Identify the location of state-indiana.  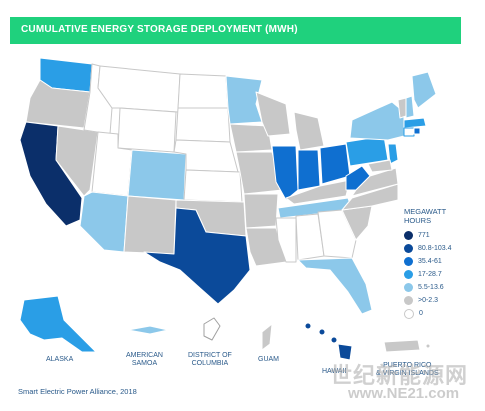
(309, 170).